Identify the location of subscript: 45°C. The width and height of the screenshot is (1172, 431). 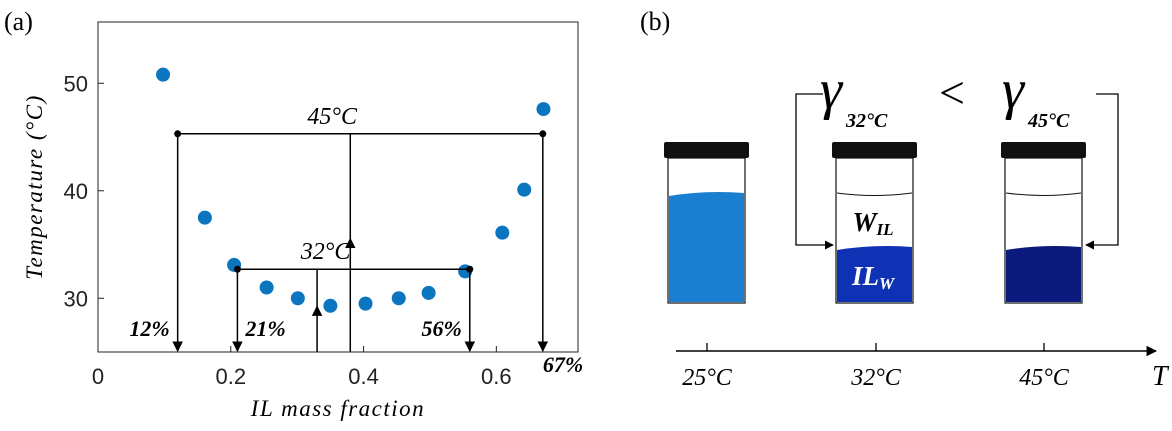
(1048, 121).